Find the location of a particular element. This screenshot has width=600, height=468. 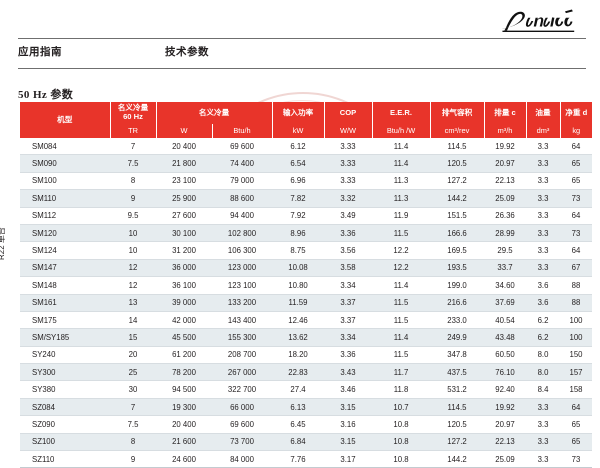

cell-oil: 3.6 is located at coordinates (543, 285).